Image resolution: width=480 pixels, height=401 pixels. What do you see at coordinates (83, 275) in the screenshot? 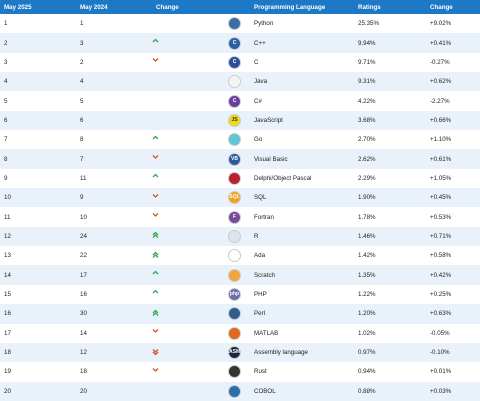
I see `rank-2024: 17` at bounding box center [83, 275].